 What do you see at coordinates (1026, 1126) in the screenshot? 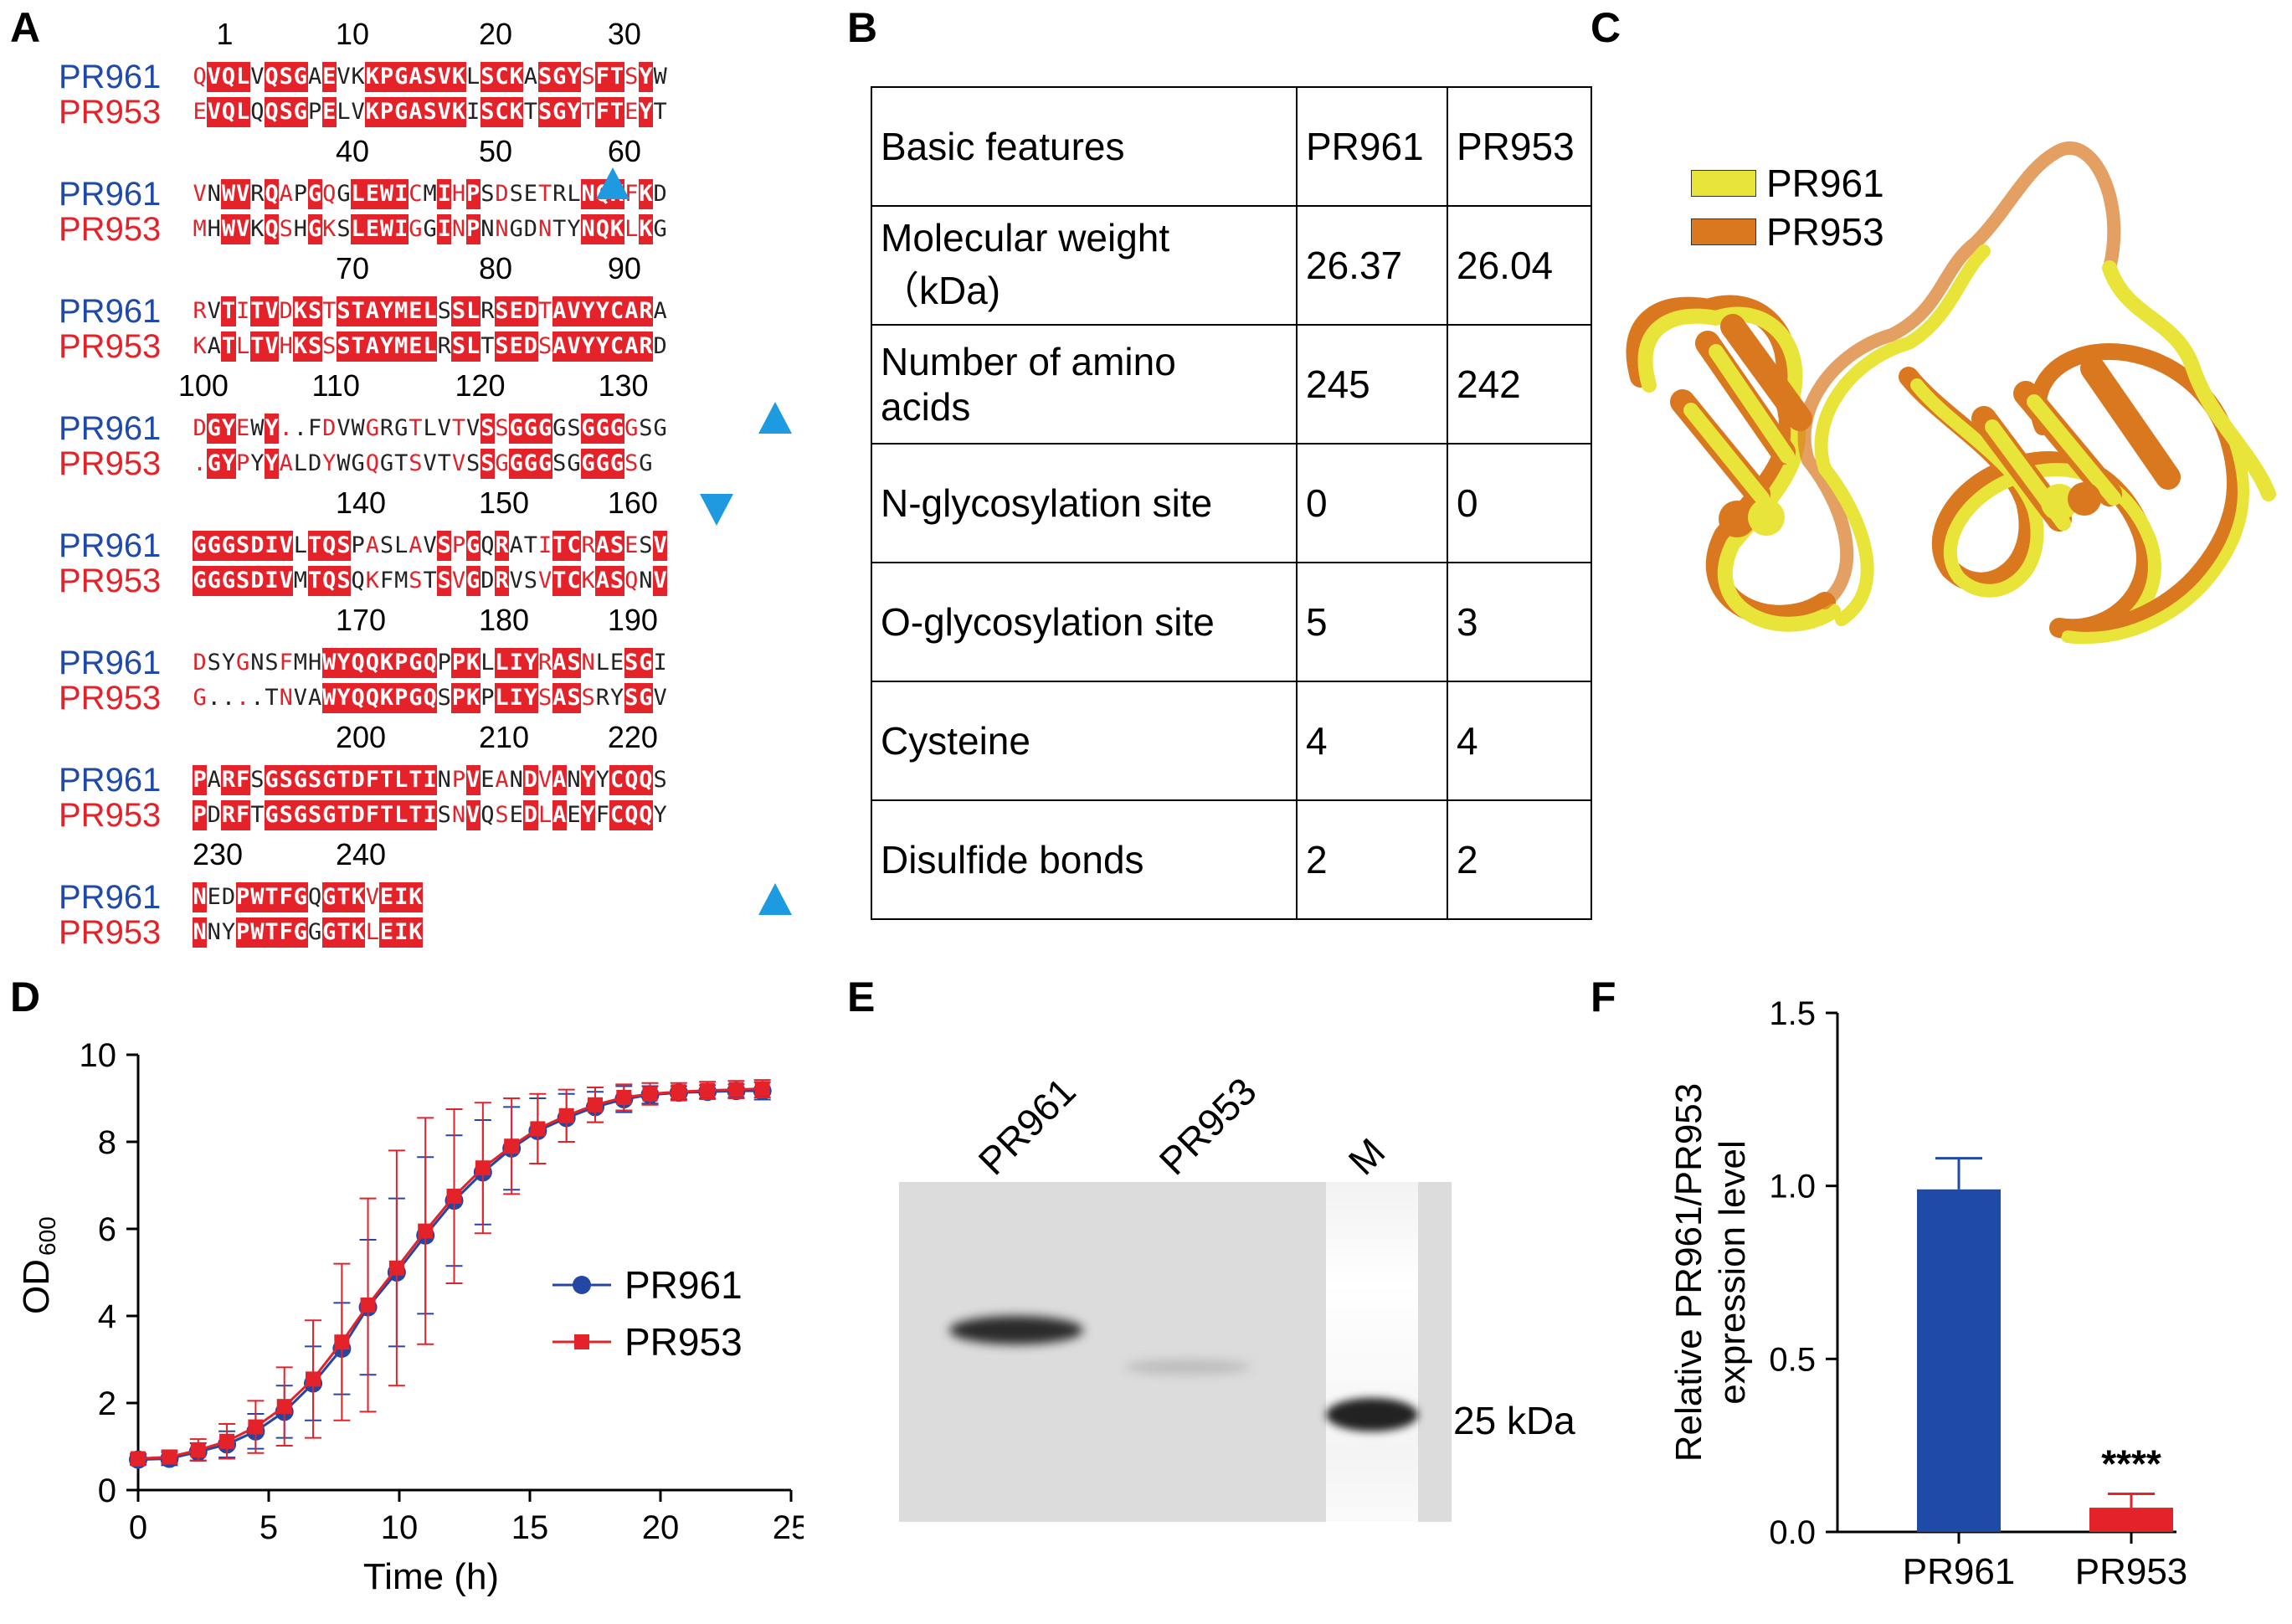
I see `gel-lane-label: PR961` at bounding box center [1026, 1126].